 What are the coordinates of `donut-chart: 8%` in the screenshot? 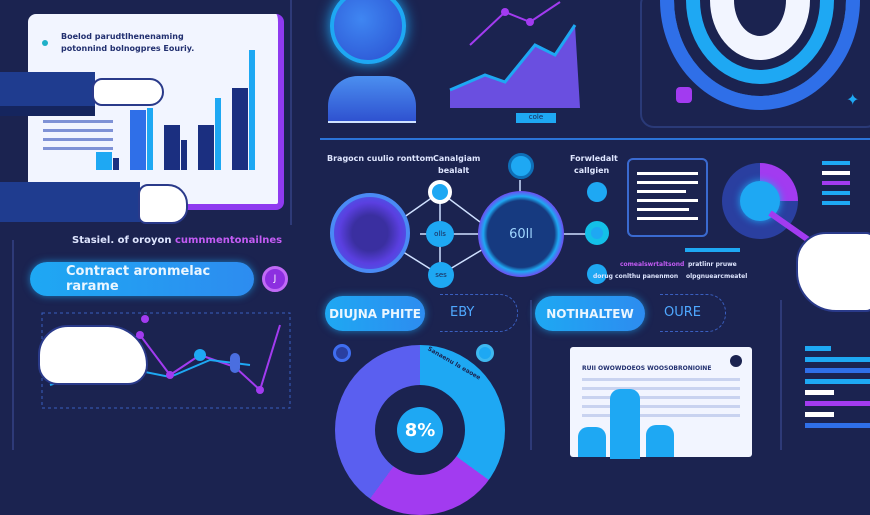 It's located at (420, 430).